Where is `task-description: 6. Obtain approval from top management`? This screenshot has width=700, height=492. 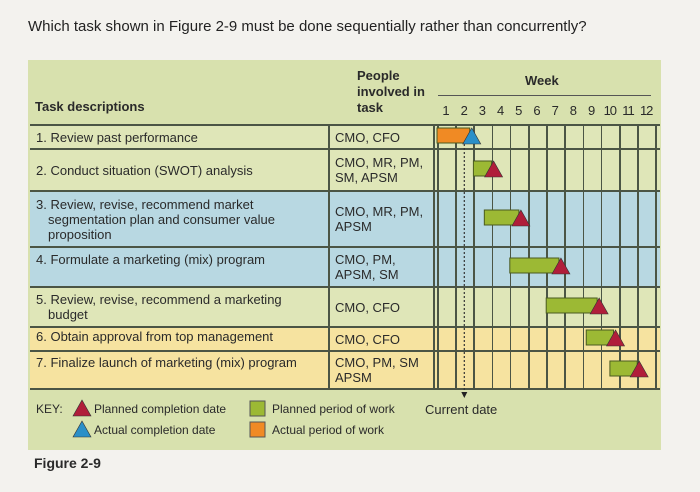
task-description: 6. Obtain approval from top management is located at coordinates (155, 336).